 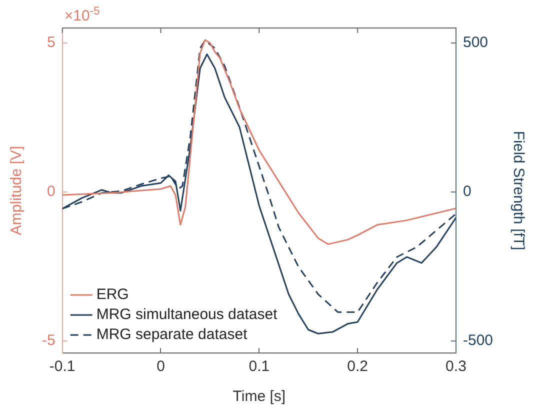 I want to click on y-axis-title: Amplitude [V], so click(x=17, y=191).